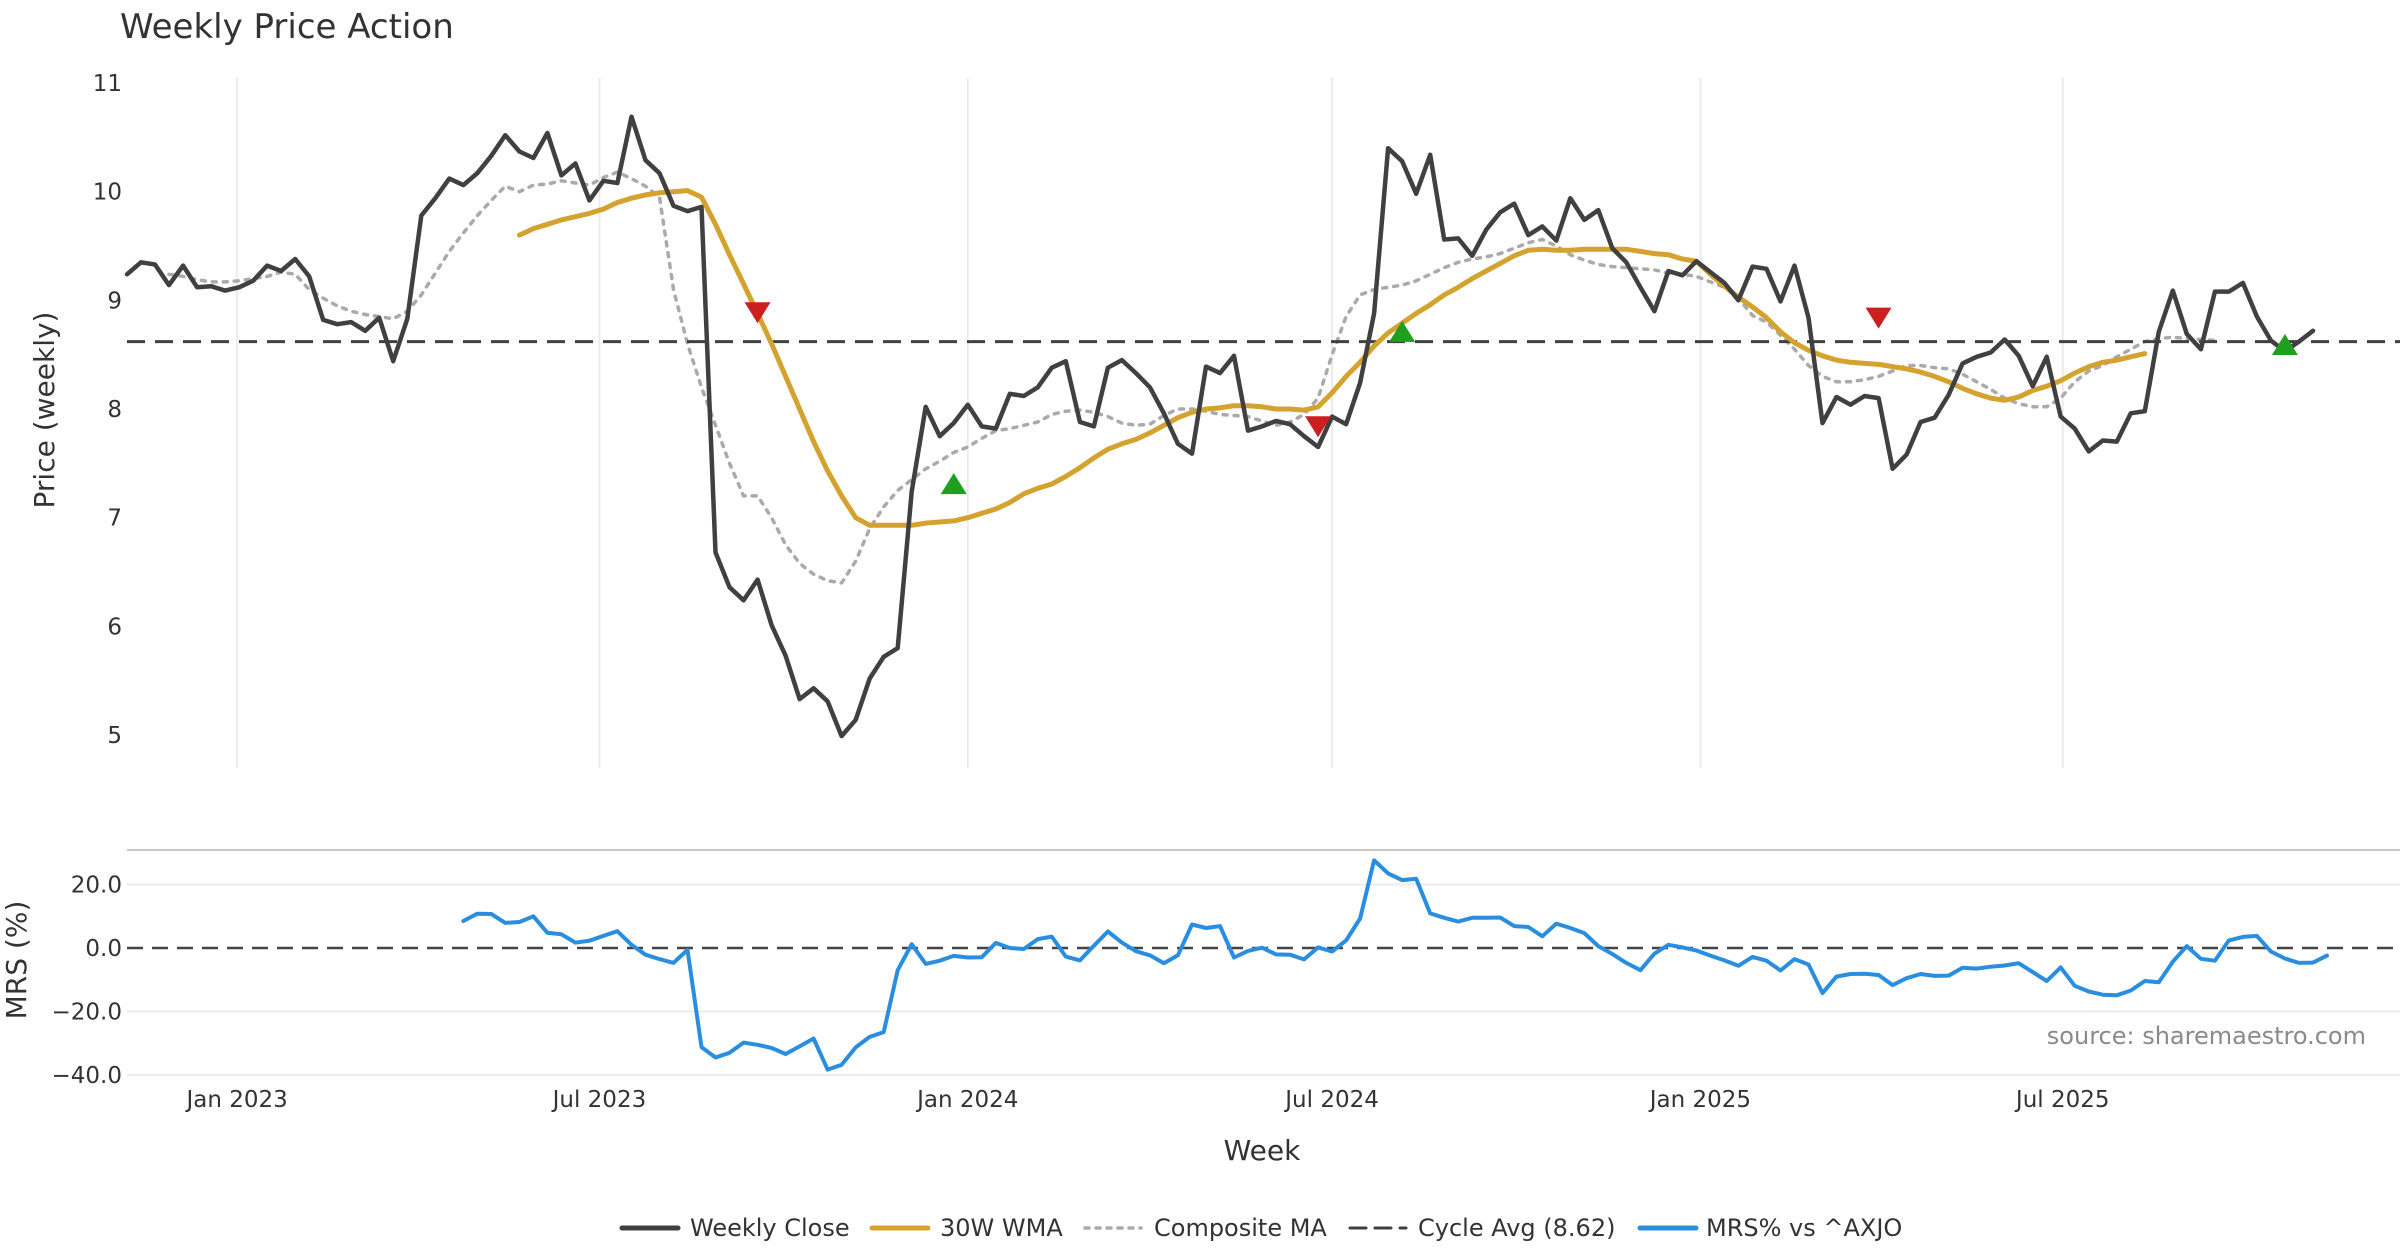 The image size is (2400, 1260). Describe the element at coordinates (114, 736) in the screenshot. I see `price-y-tick: 5` at that location.